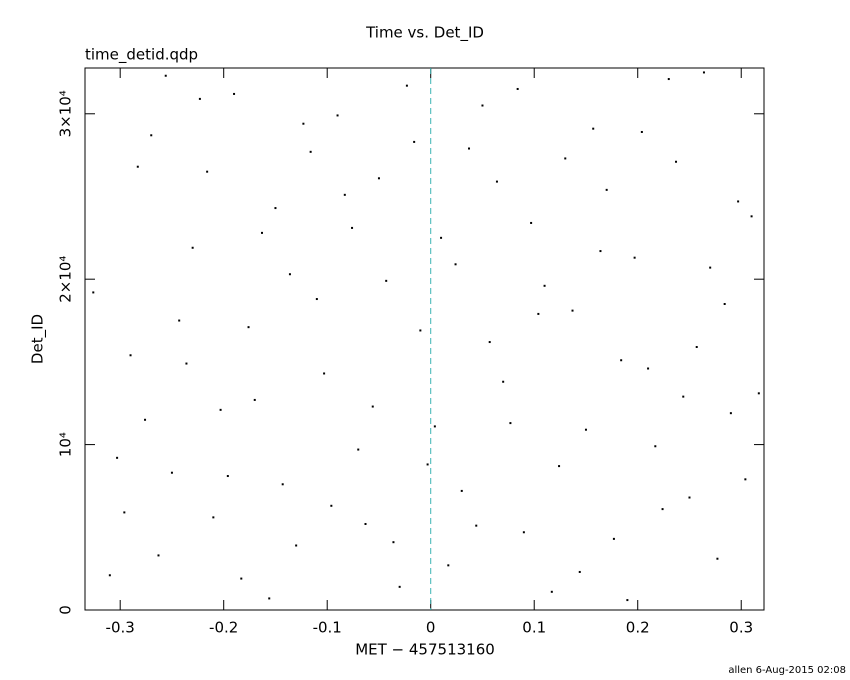  What do you see at coordinates (424, 33) in the screenshot?
I see `chart-title: Time vs. Det_ID` at bounding box center [424, 33].